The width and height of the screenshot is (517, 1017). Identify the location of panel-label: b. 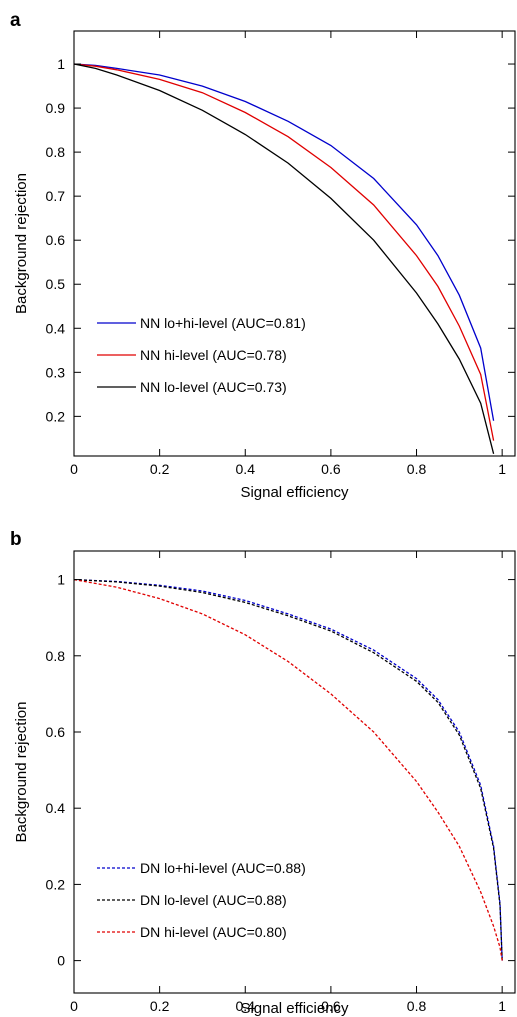
(16, 539).